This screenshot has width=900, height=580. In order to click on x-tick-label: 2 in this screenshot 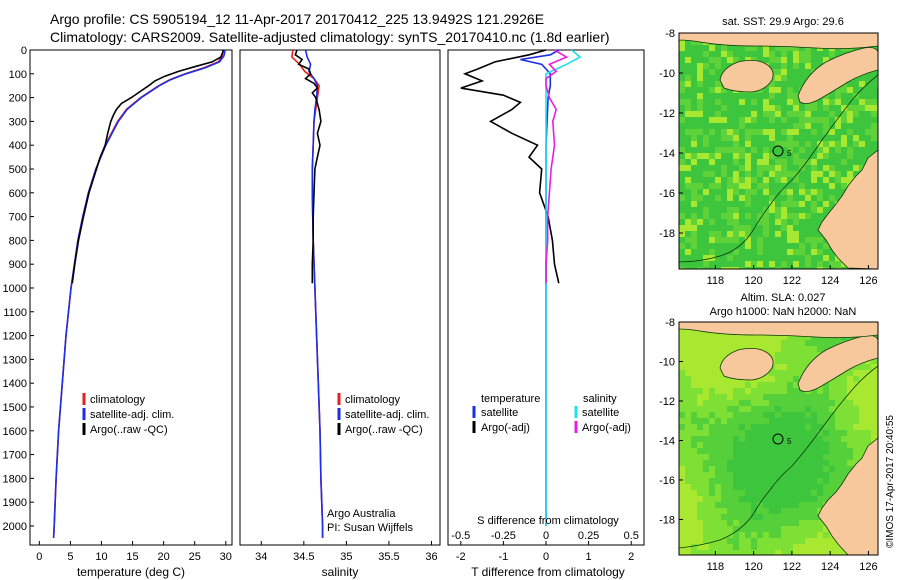, I will do `click(631, 557)`.